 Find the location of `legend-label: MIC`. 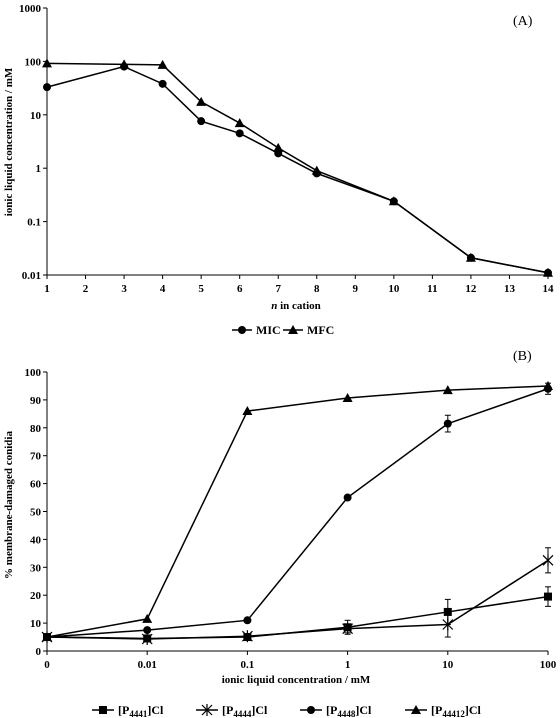

legend-label: MIC is located at coordinates (268, 330).